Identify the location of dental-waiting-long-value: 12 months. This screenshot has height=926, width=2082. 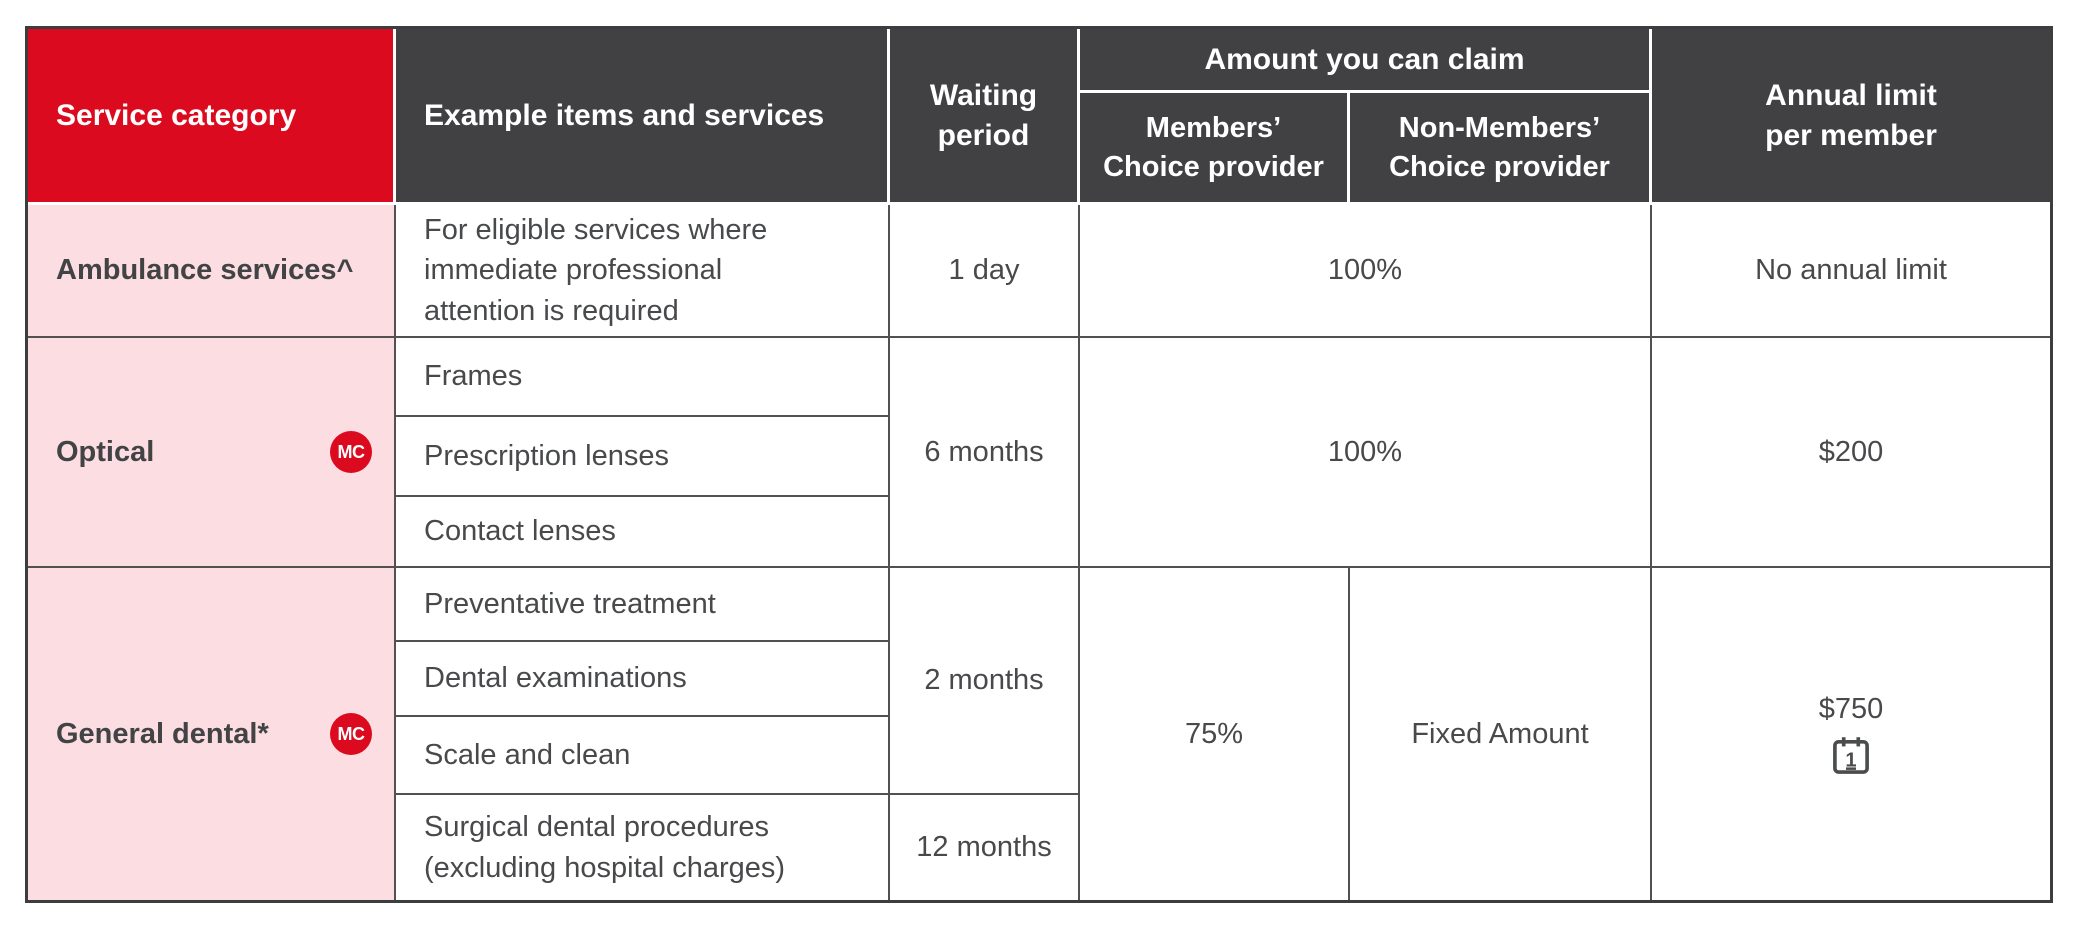
(984, 847).